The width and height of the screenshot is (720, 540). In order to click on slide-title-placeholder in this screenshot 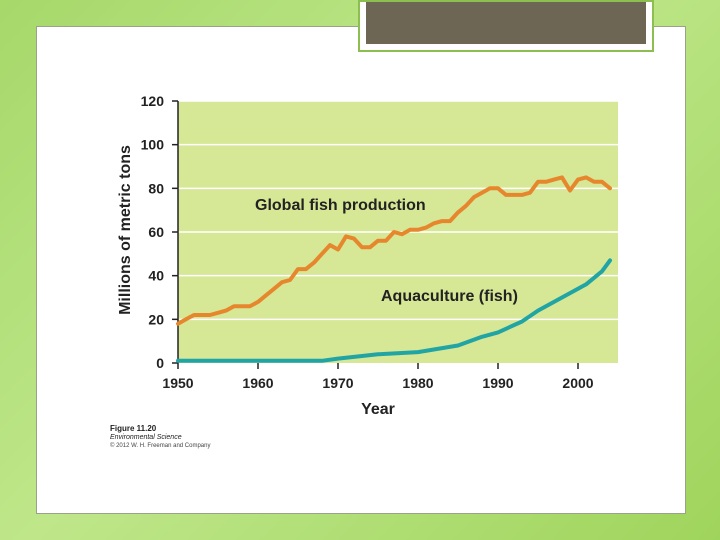, I will do `click(506, 26)`.